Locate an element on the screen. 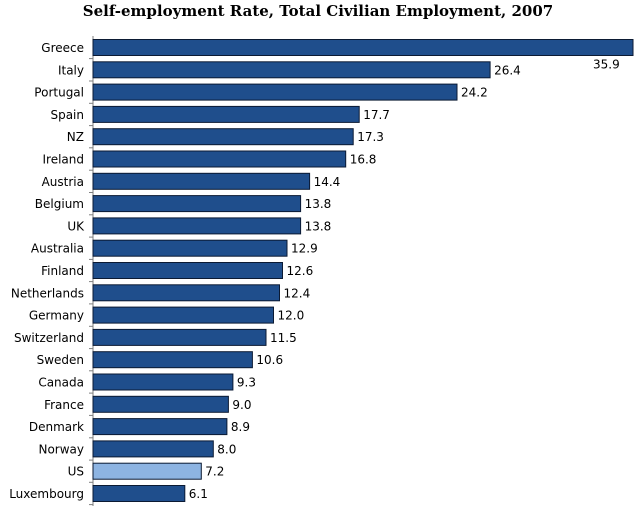 The image size is (636, 506). category-label: Portugal is located at coordinates (59, 93).